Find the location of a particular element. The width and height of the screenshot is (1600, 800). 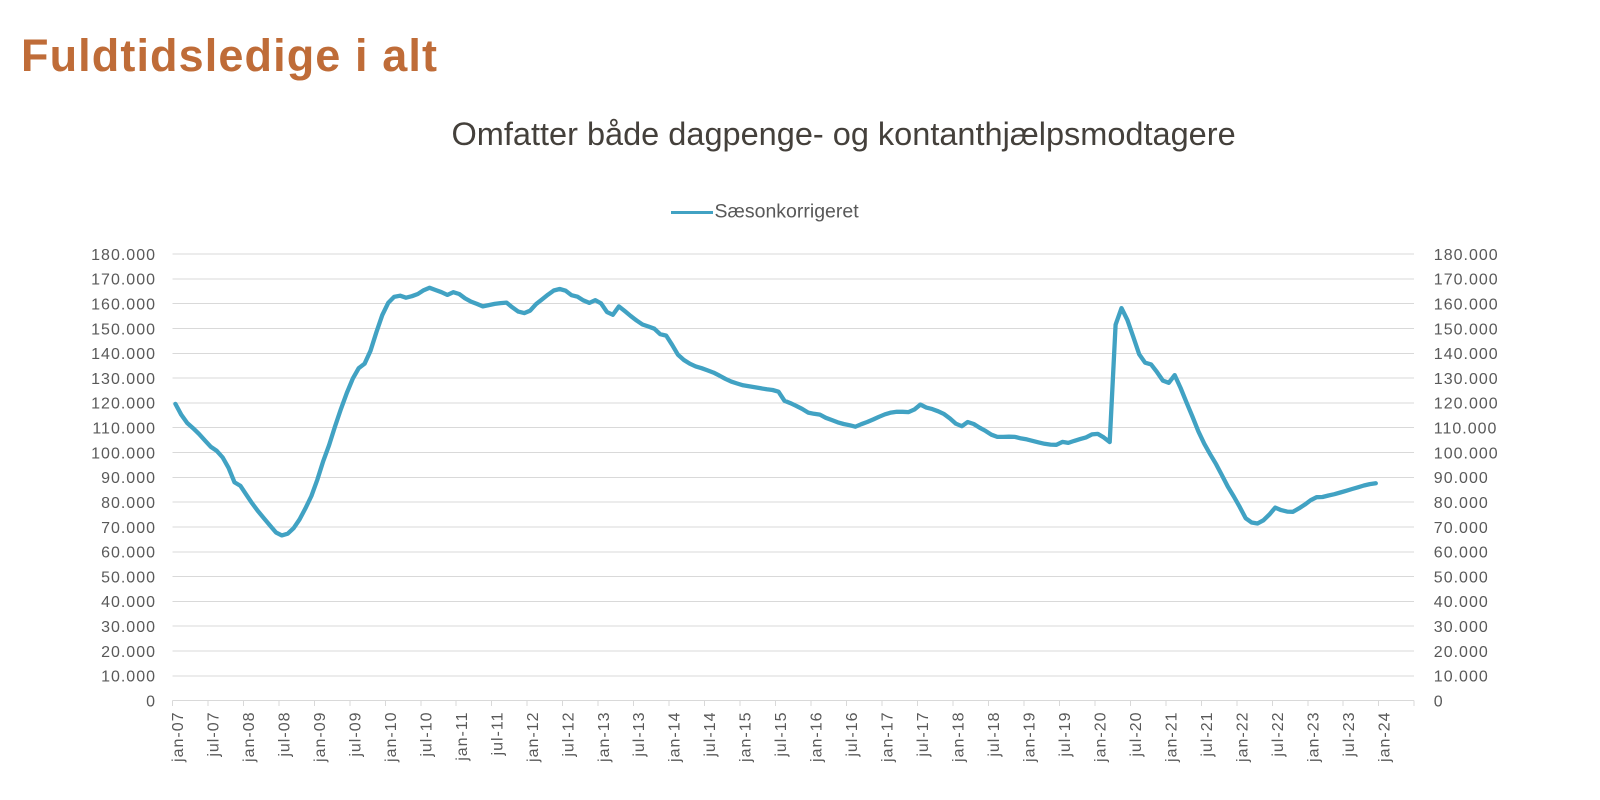

svg-text: jul-18 is located at coordinates (994, 735).